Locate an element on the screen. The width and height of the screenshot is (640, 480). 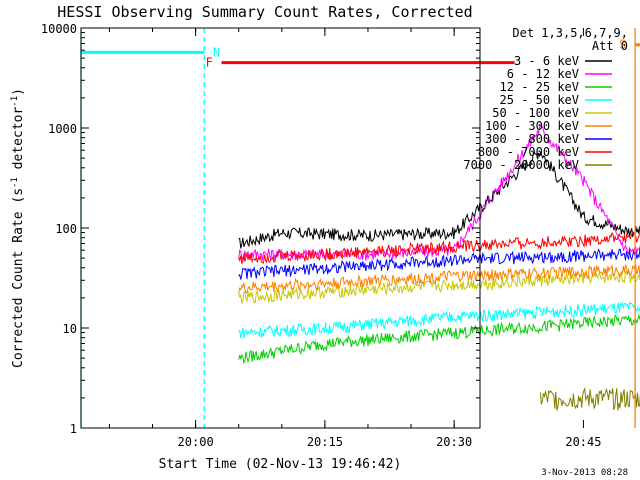
legend-label: 3 - 6 keV is located at coordinates (546, 61).